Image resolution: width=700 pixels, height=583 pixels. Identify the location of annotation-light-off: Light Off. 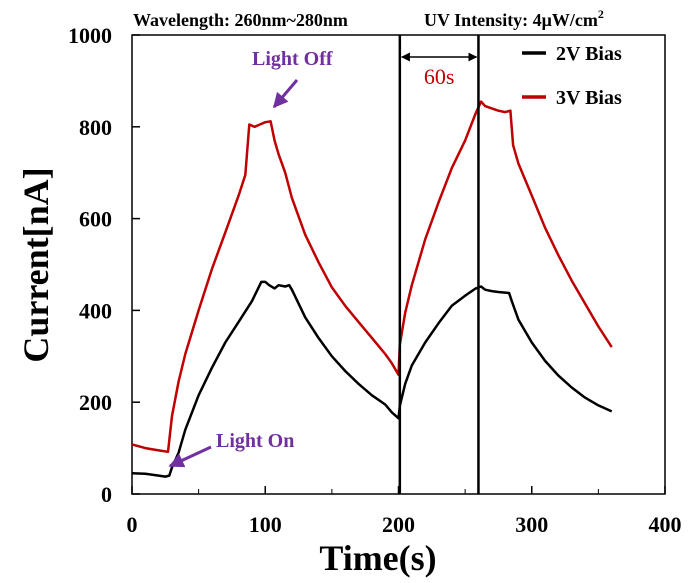
(292, 59).